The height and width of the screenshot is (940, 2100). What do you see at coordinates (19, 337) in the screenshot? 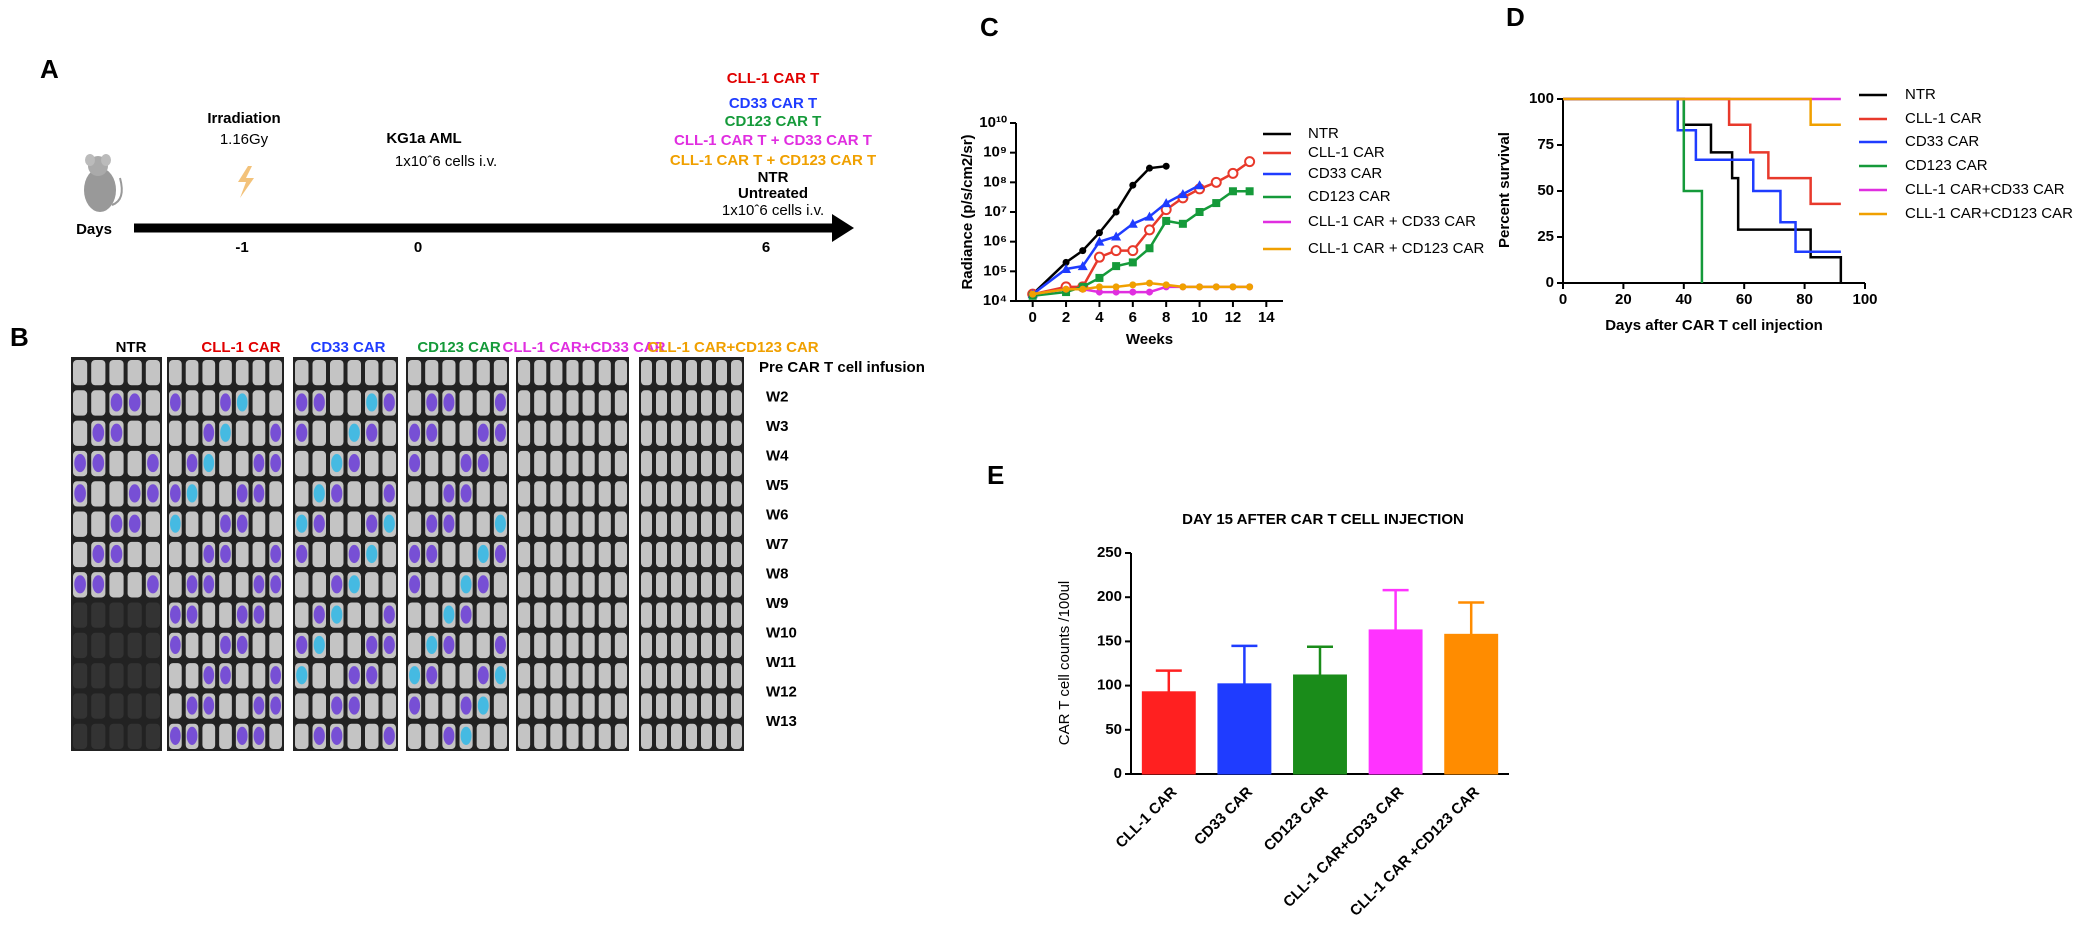
I see `panel-label: B` at bounding box center [19, 337].